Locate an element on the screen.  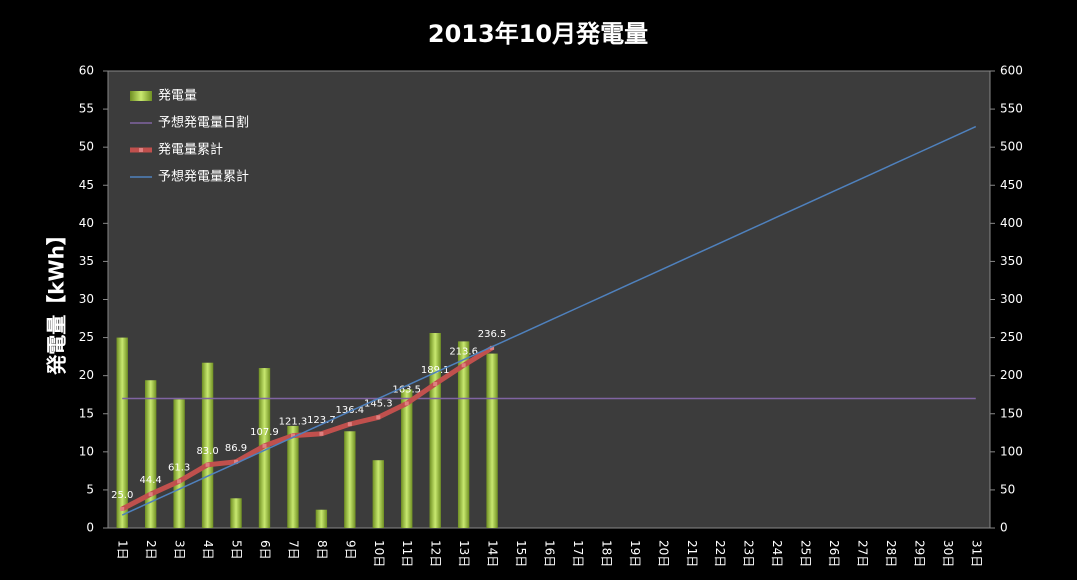
x-tick-label: 20日 is located at coordinates (663, 553).